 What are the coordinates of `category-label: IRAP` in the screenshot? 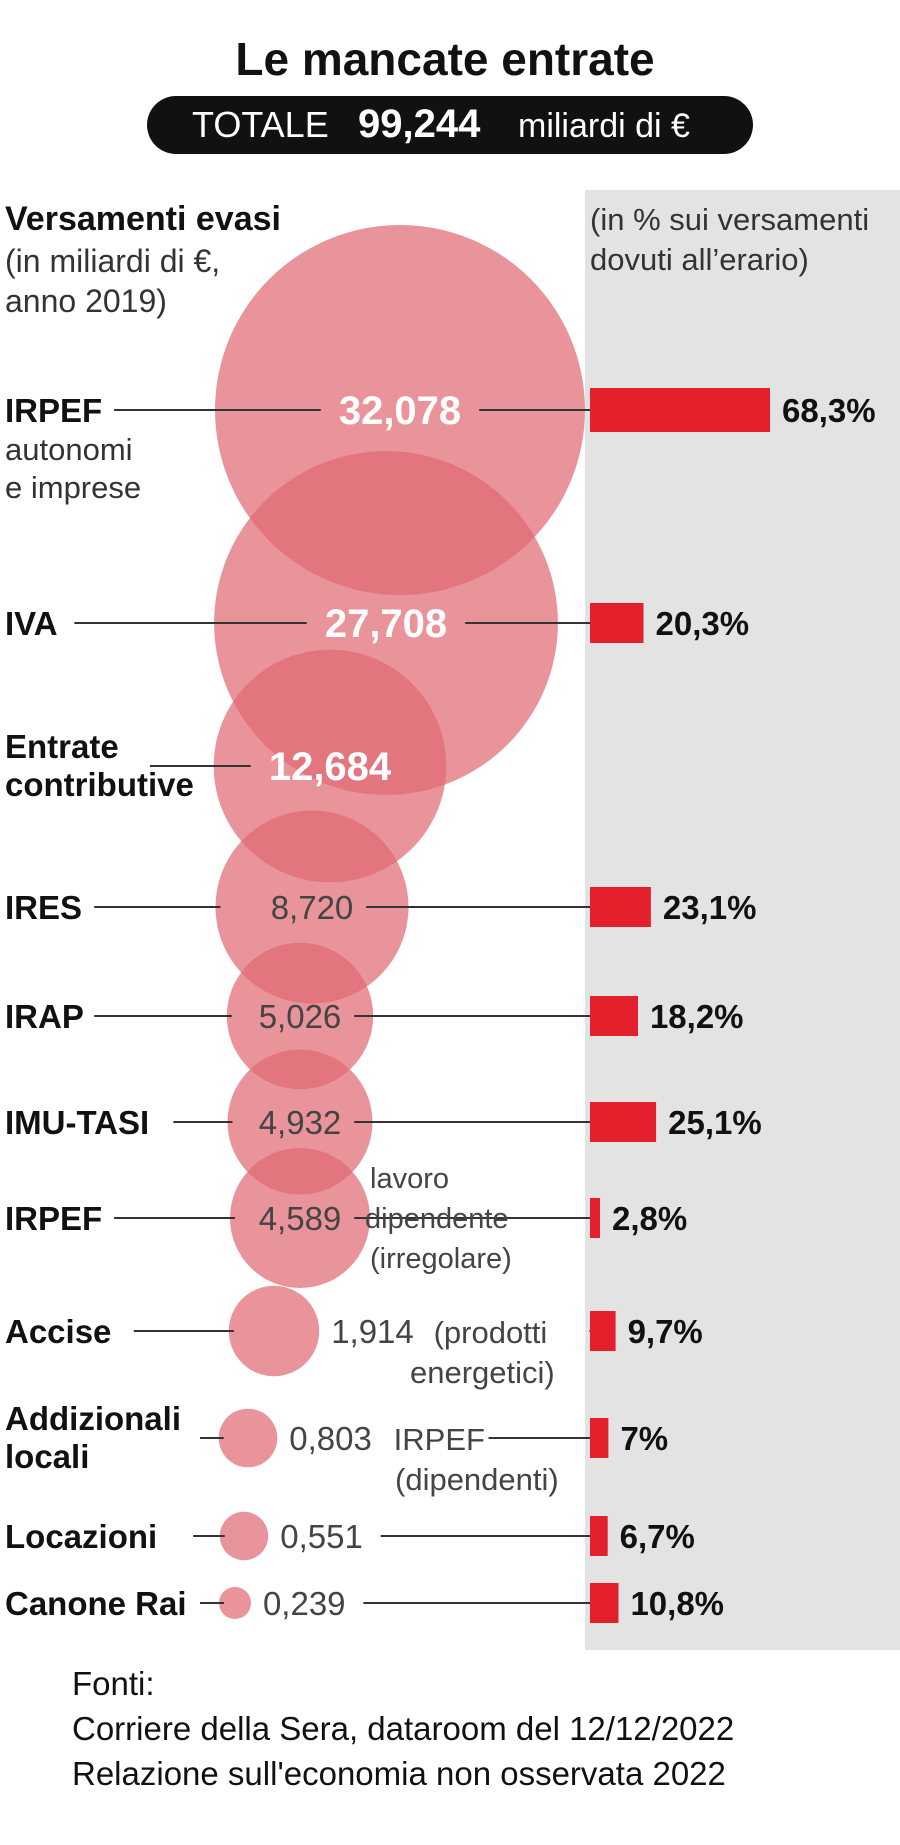 It's located at (44, 1016).